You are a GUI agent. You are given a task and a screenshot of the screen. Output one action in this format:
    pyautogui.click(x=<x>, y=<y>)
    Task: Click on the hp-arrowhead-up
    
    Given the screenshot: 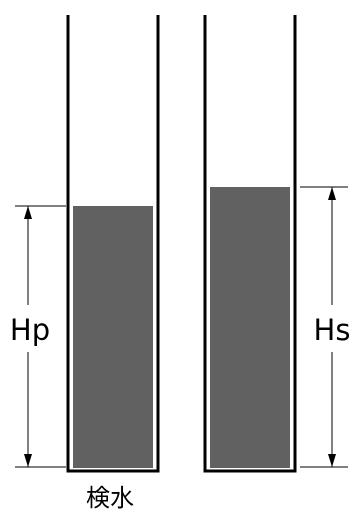 What is the action you would take?
    pyautogui.click(x=28, y=212)
    